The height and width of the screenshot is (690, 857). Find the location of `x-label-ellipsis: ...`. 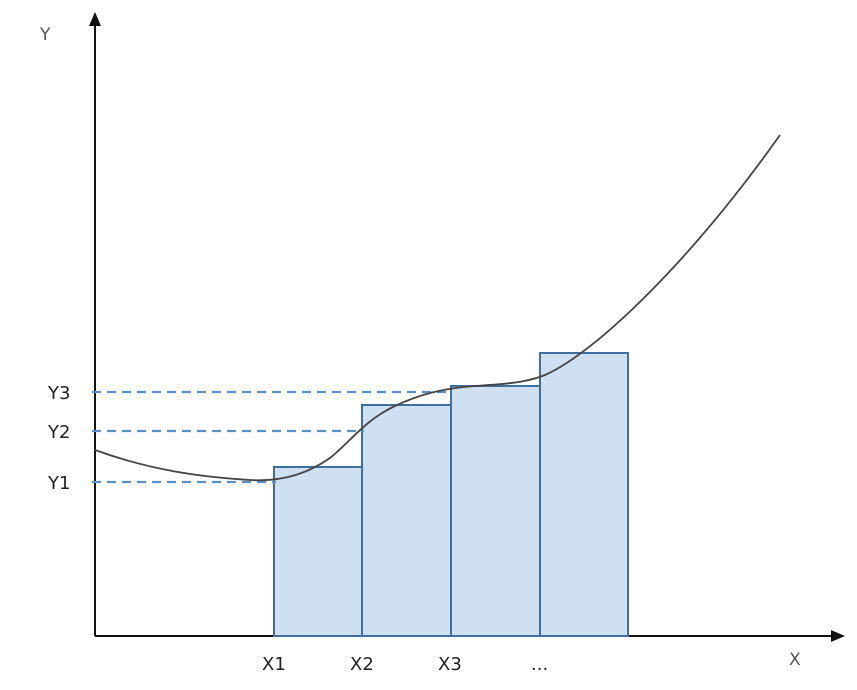

x-label-ellipsis: ... is located at coordinates (539, 664).